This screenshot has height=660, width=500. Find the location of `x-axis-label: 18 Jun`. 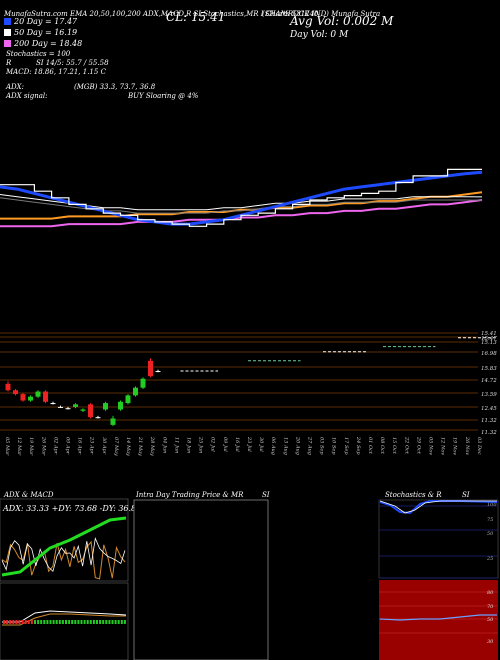

x-axis-label: 18 Jun is located at coordinates (189, 445).